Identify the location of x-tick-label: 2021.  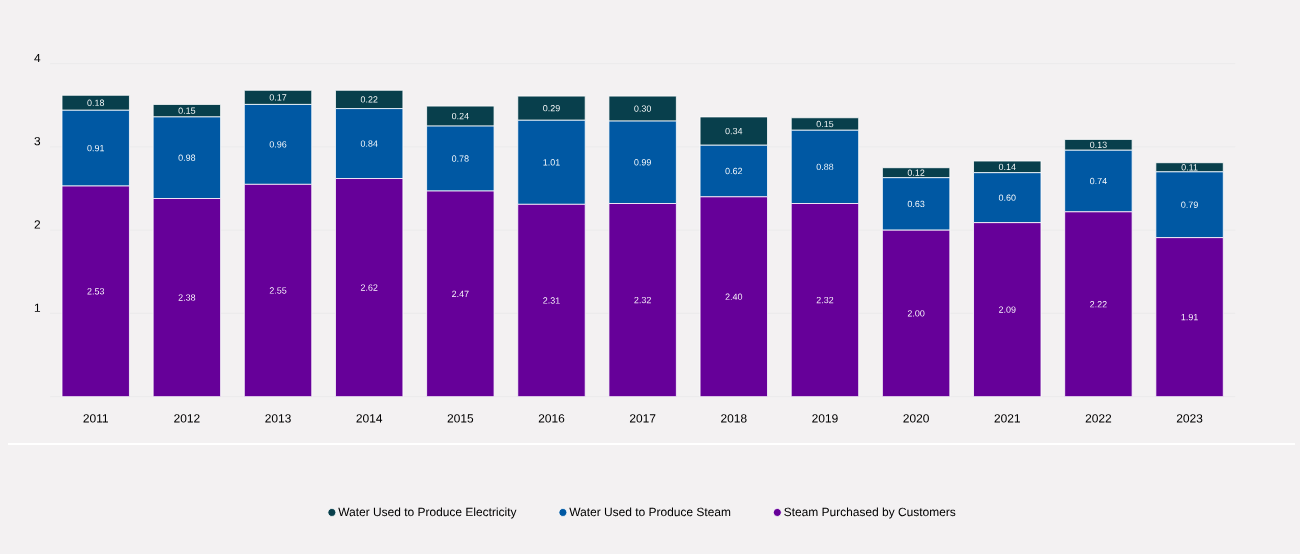
(1007, 418).